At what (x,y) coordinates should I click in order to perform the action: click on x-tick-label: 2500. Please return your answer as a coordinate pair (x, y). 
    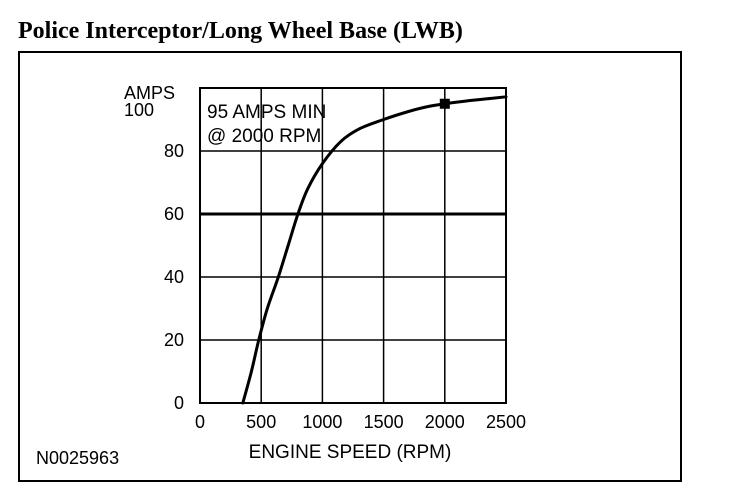
    Looking at the image, I should click on (506, 422).